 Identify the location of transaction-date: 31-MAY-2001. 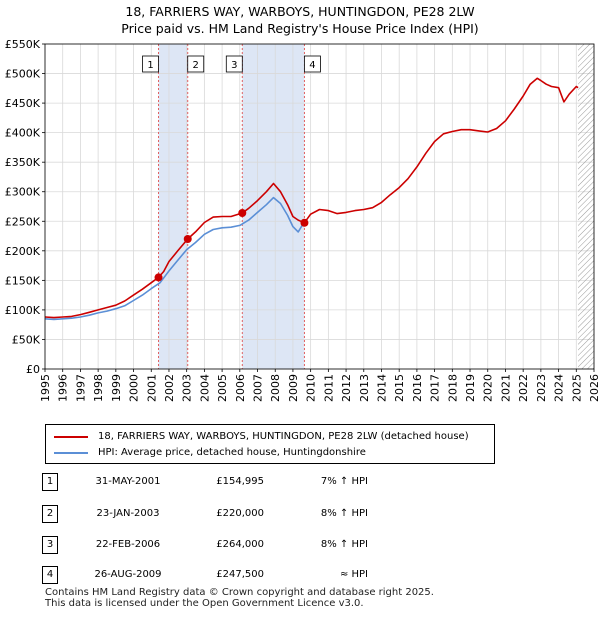
(128, 481).